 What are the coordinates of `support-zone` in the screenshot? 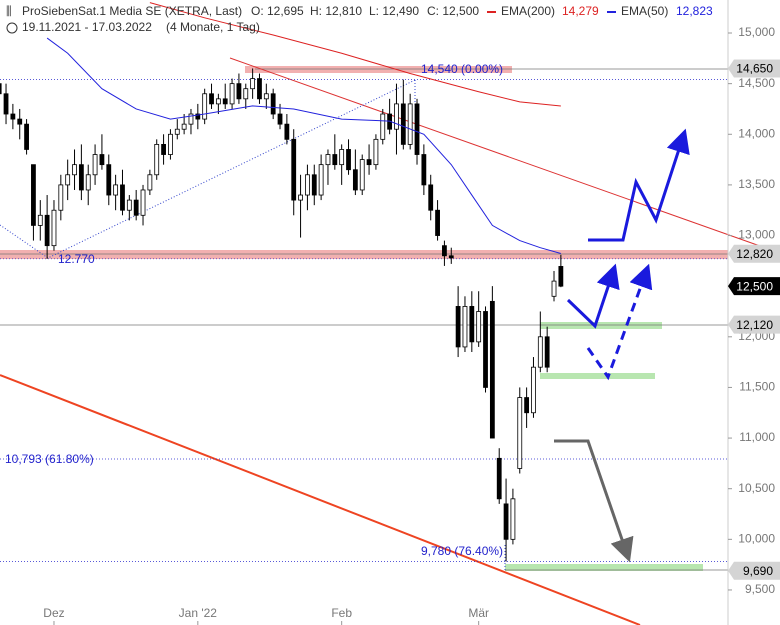 It's located at (604, 567).